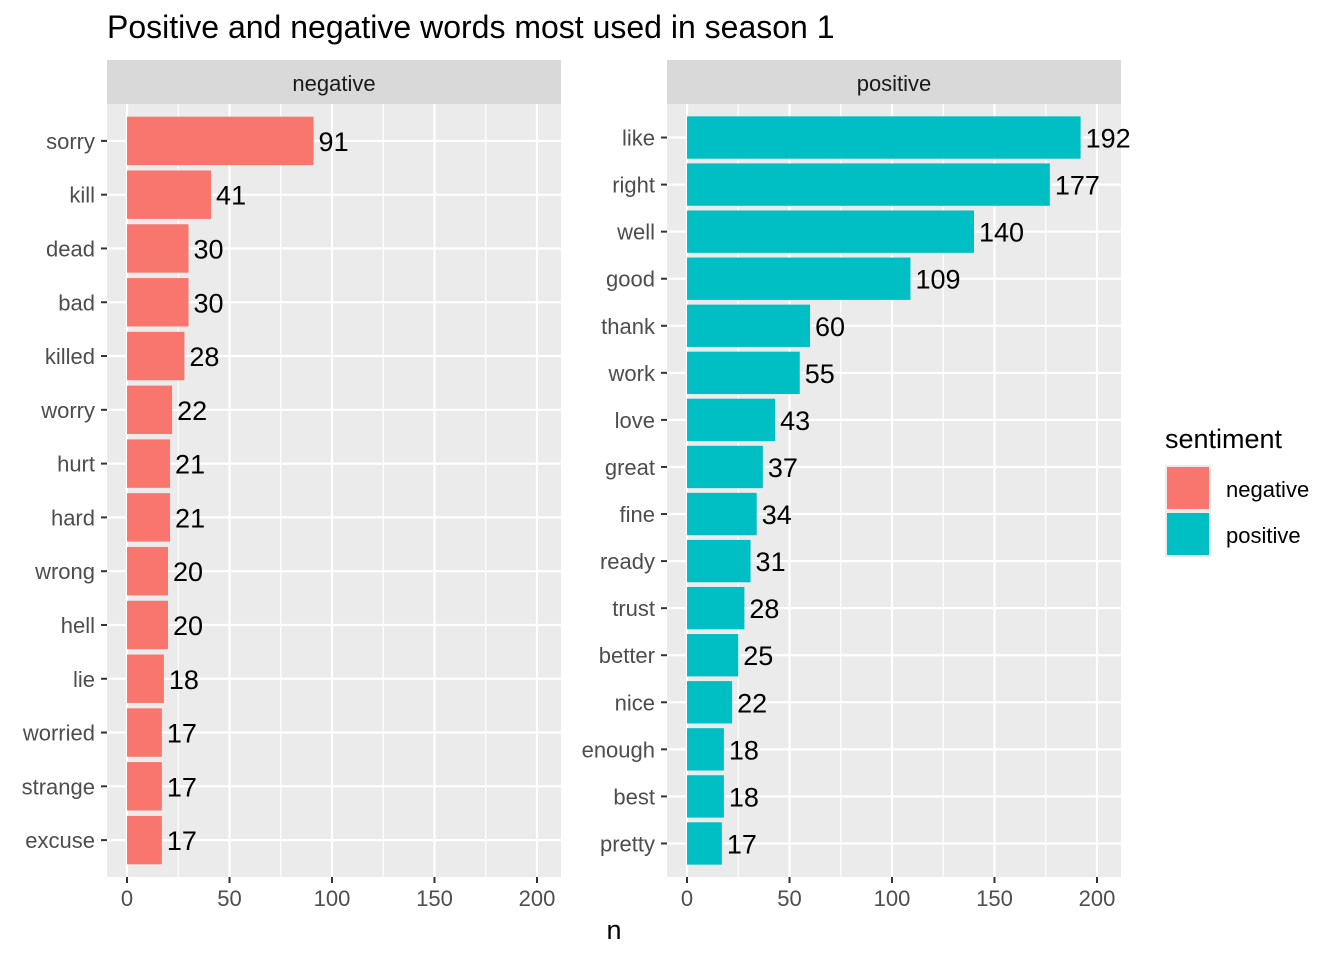 This screenshot has width=1344, height=960. What do you see at coordinates (1188, 534) in the screenshot?
I see `legend-swatch-positive` at bounding box center [1188, 534].